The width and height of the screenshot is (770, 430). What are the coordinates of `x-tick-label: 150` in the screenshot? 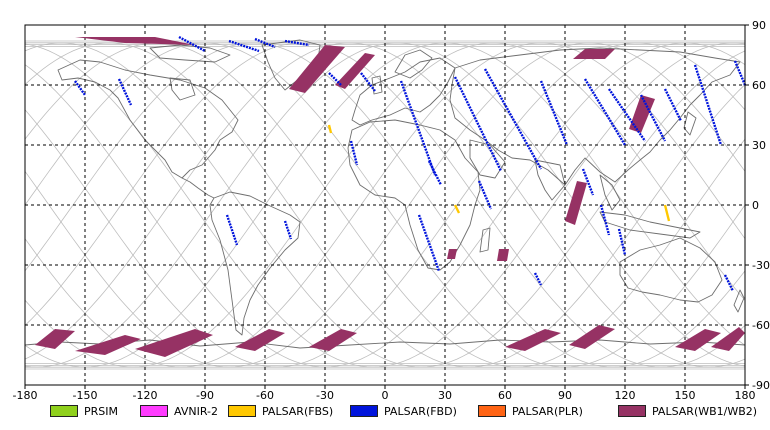 It's located at (685, 395).